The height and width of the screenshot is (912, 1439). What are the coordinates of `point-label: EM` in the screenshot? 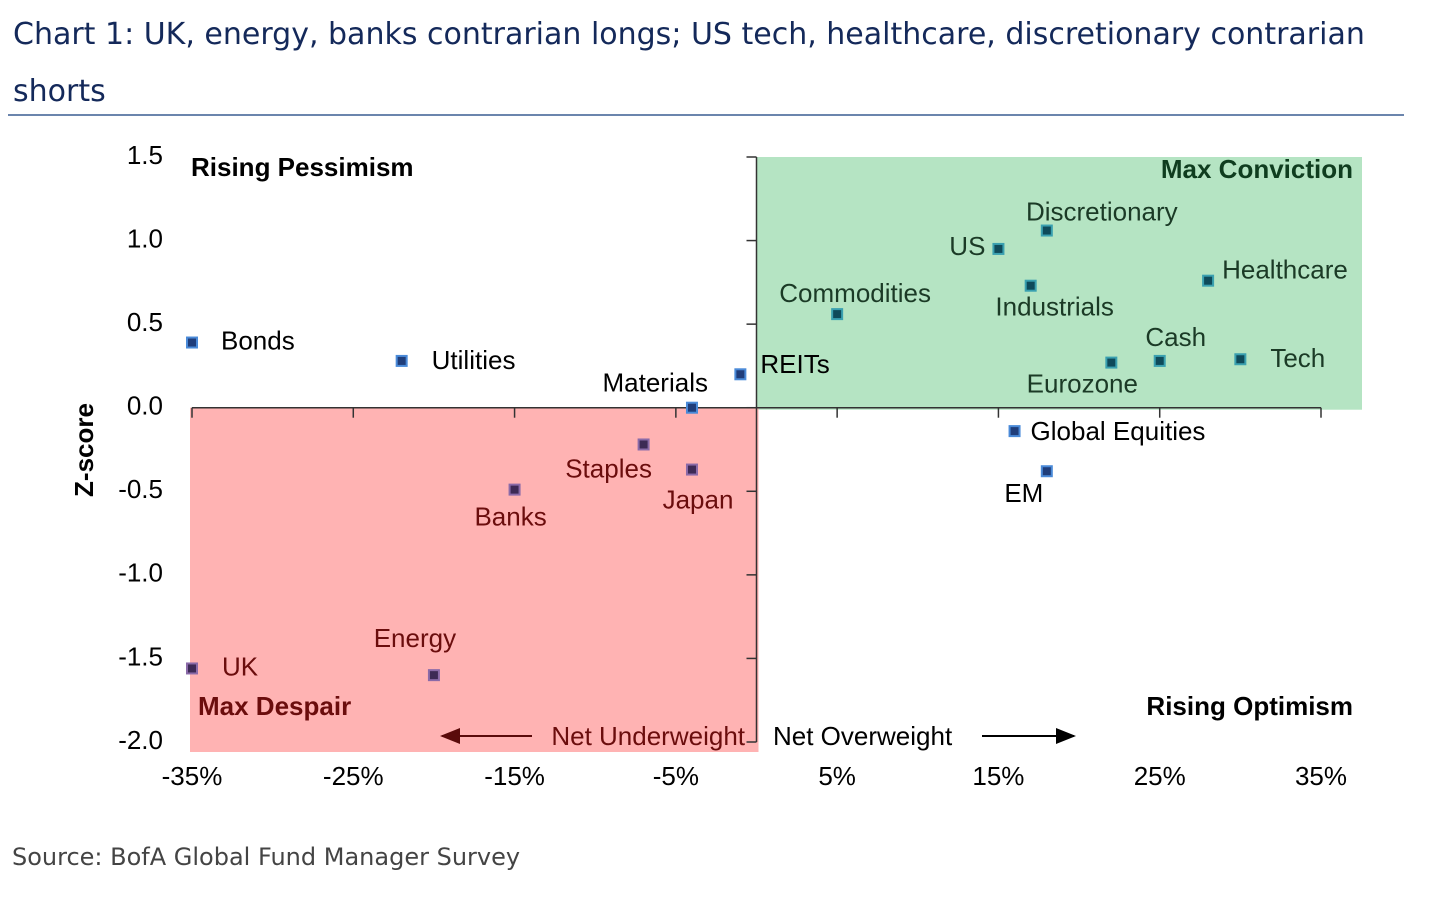 It's located at (1023, 493).